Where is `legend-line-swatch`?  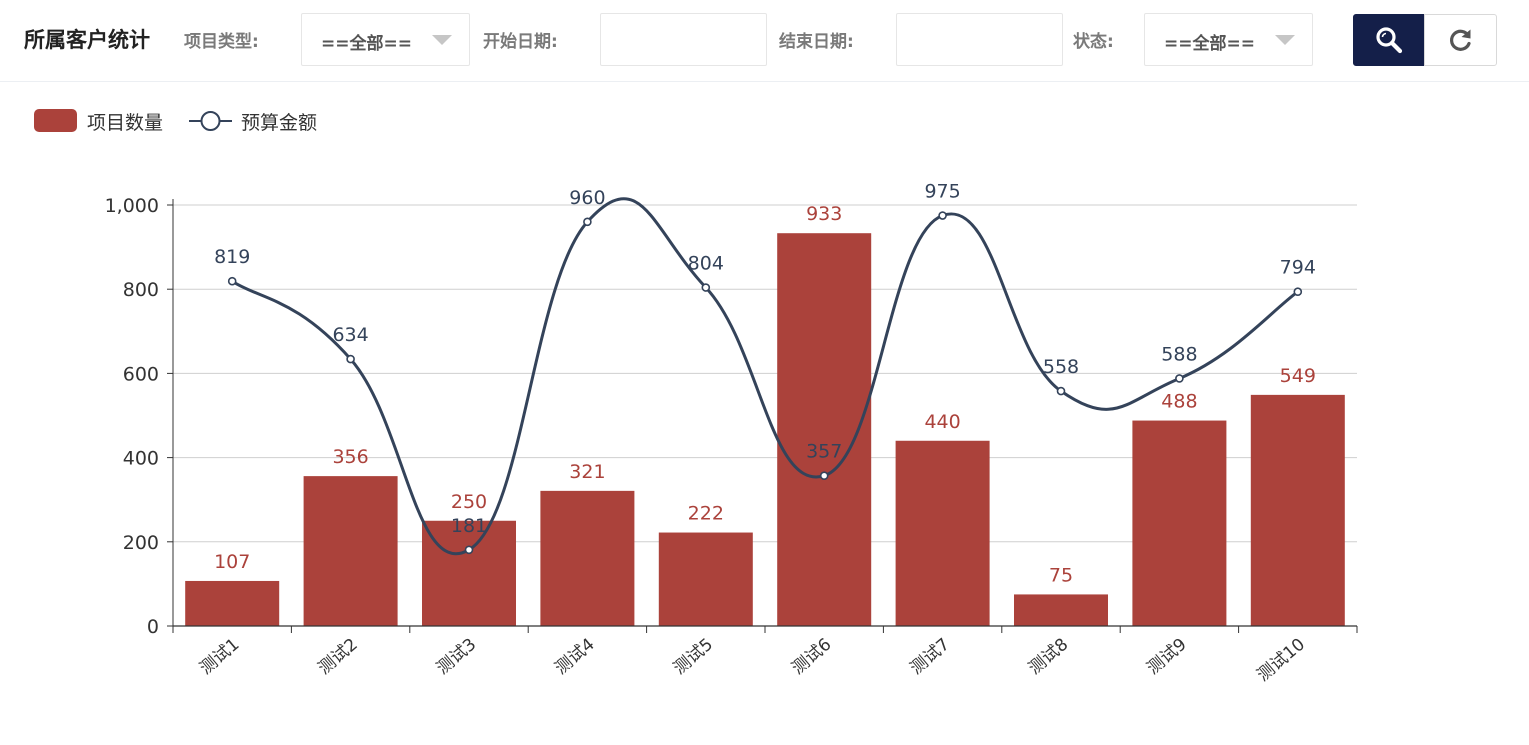 legend-line-swatch is located at coordinates (210, 121).